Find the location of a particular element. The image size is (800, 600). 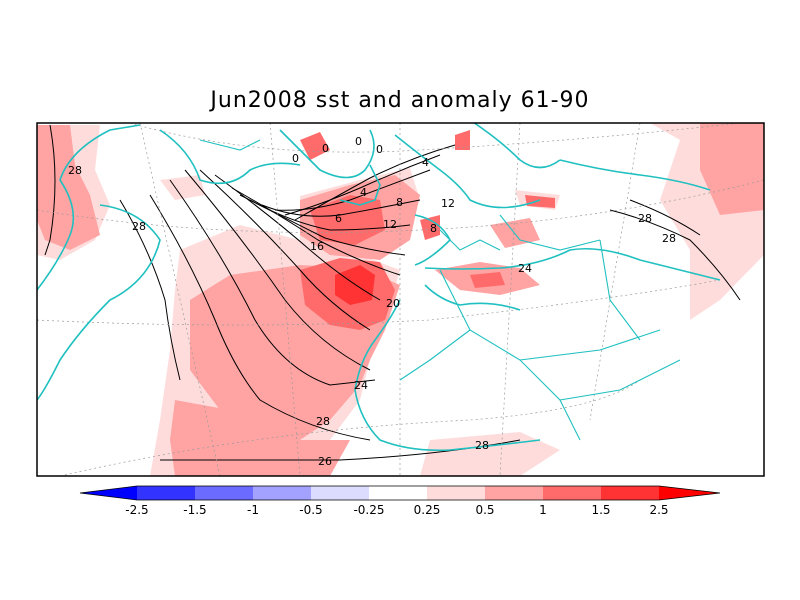

colorbar-tick-label: 1 is located at coordinates (543, 510).